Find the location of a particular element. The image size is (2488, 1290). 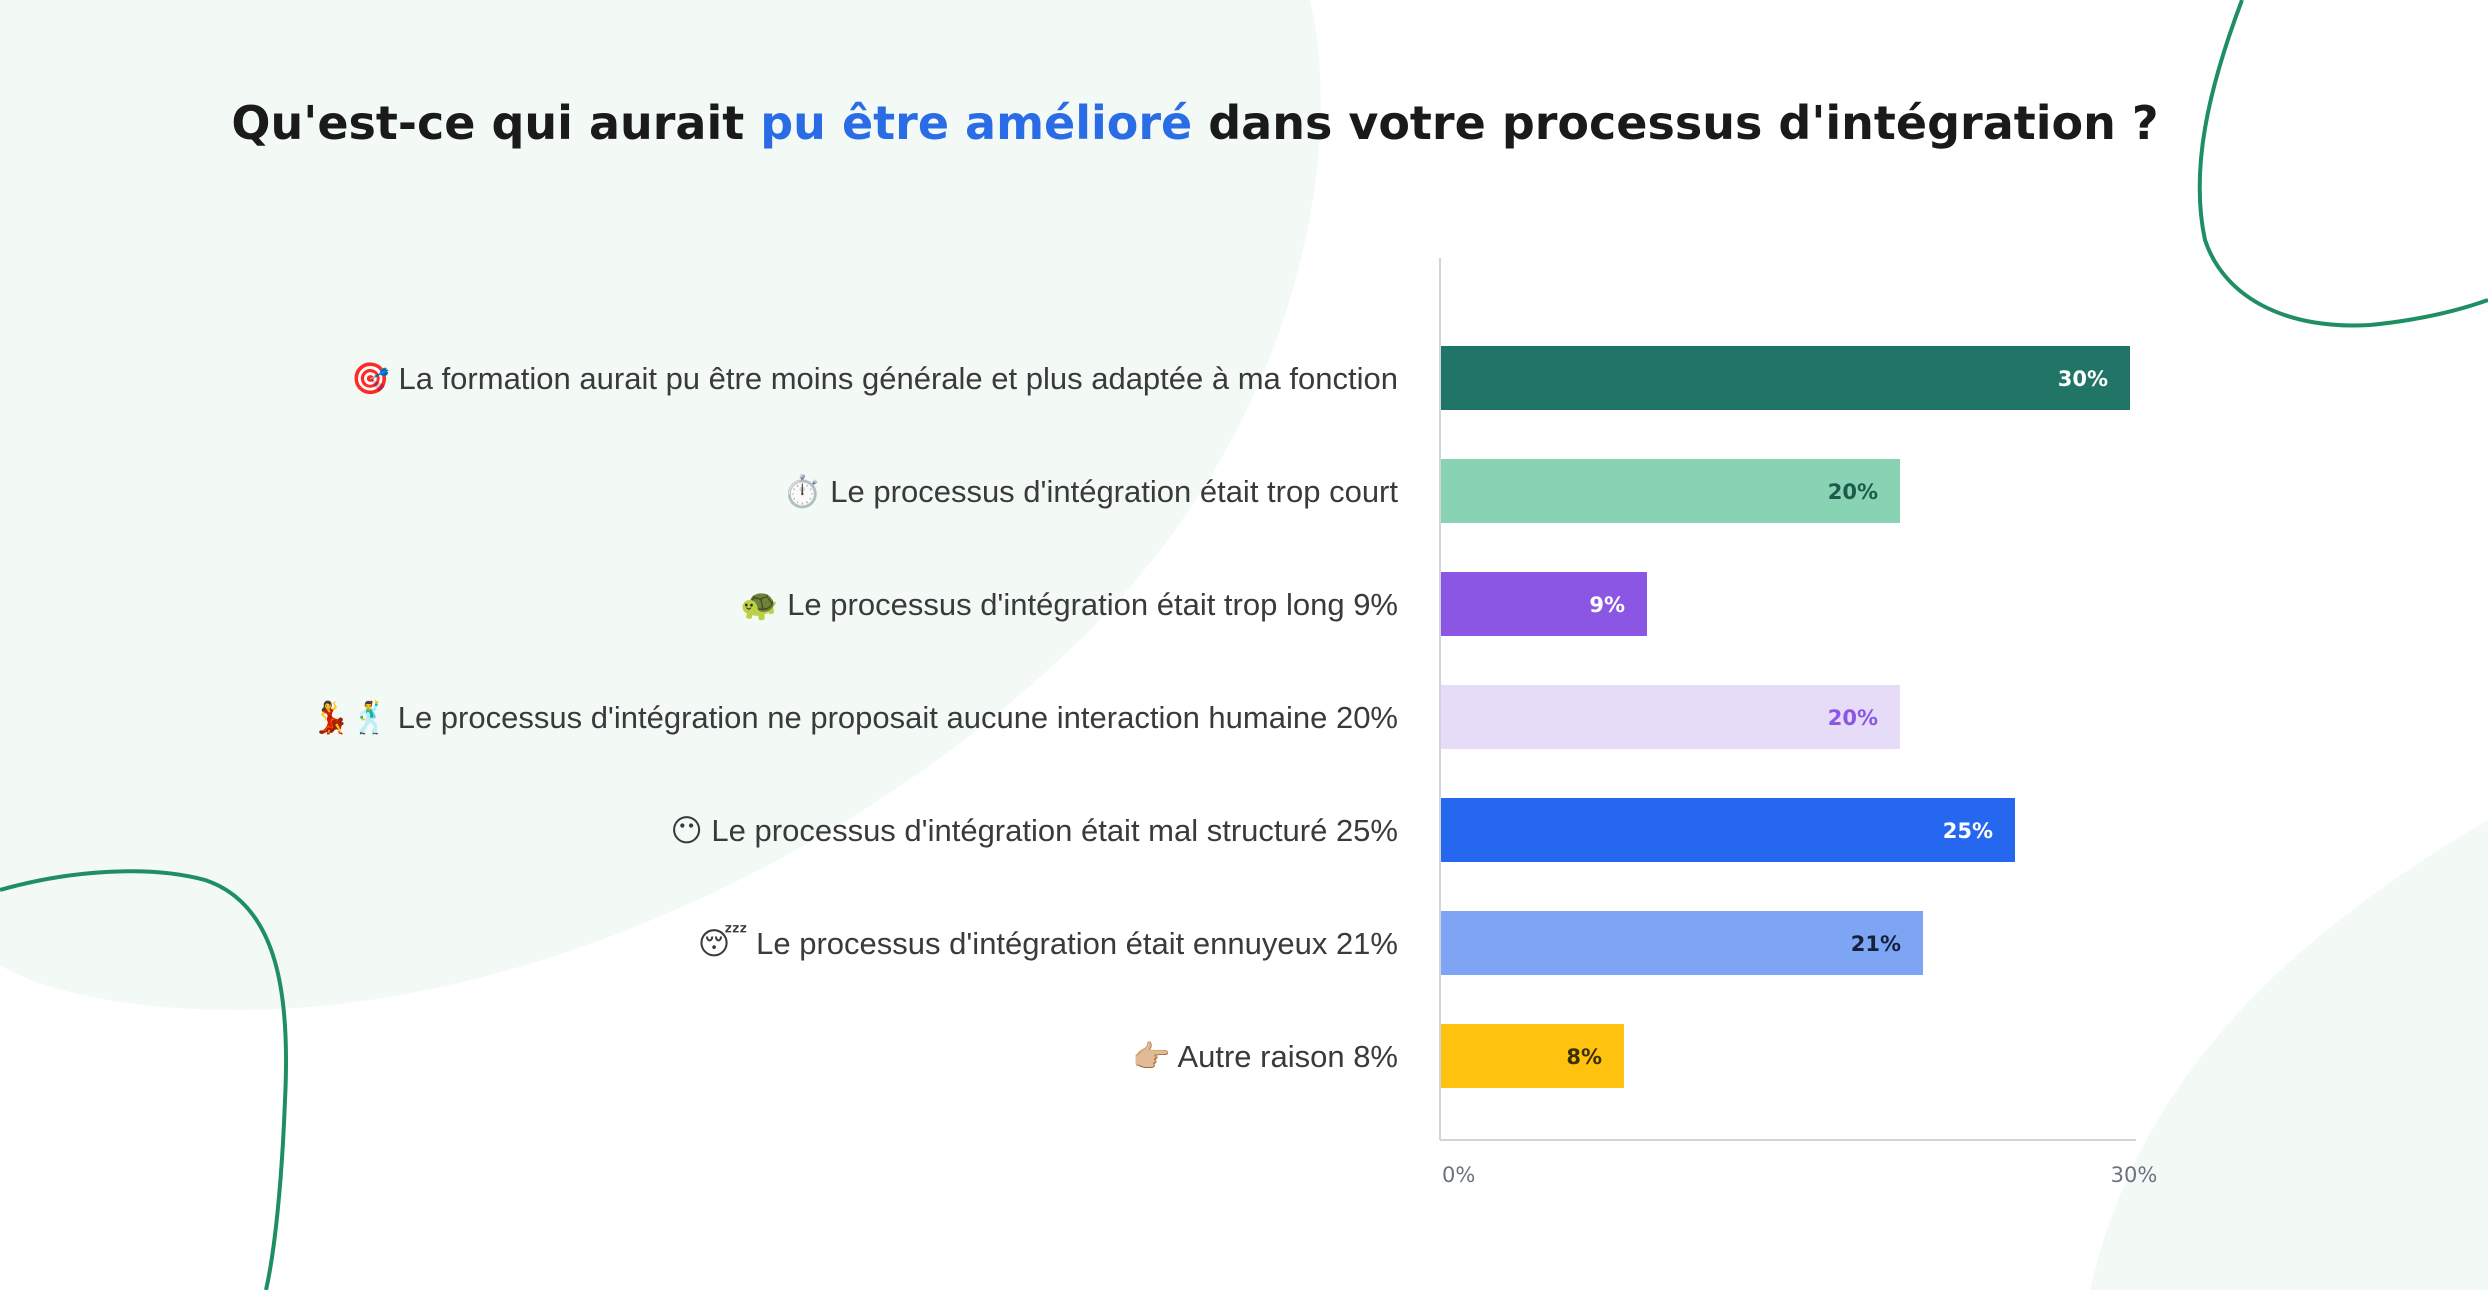

title-part-1: Qu'est-ce qui aurait is located at coordinates (496, 123).